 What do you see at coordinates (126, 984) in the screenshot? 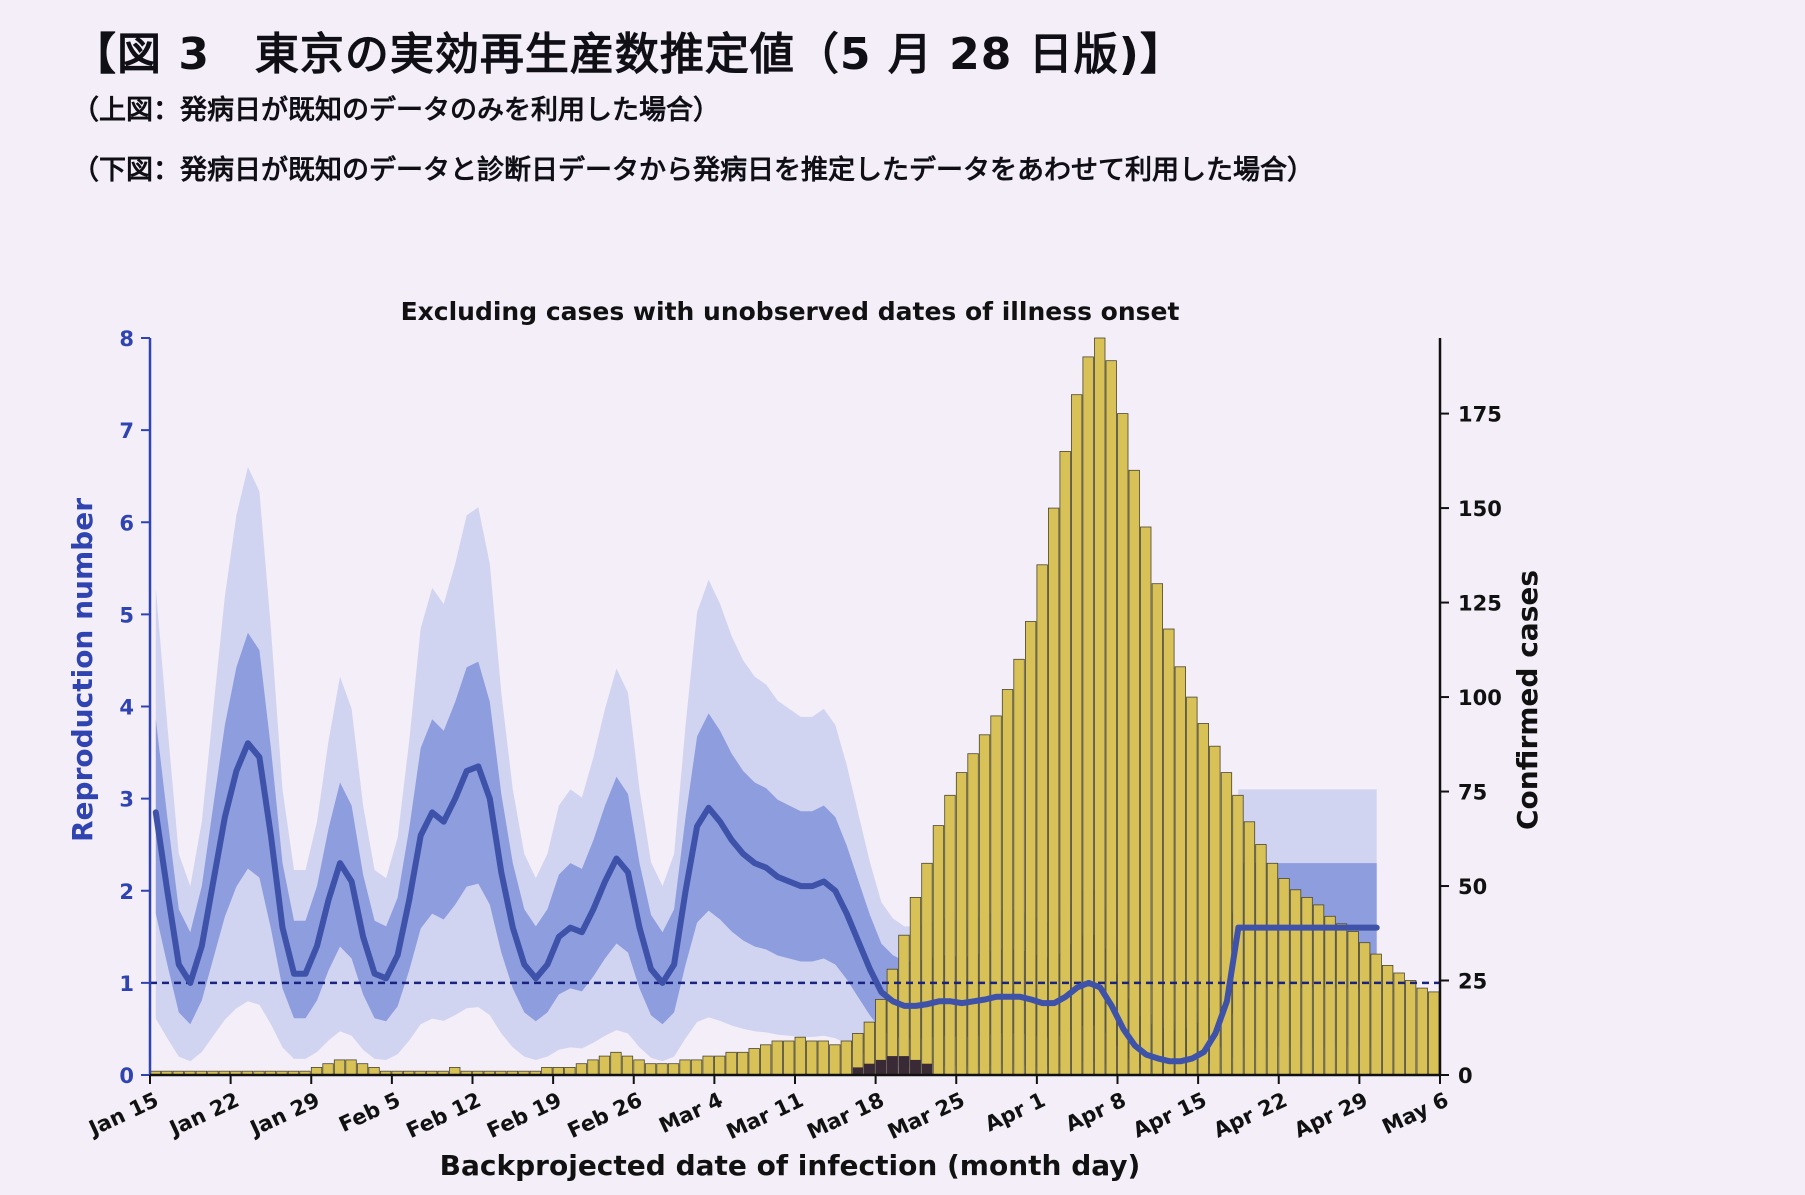
I see `left-tick-label: 1` at bounding box center [126, 984].